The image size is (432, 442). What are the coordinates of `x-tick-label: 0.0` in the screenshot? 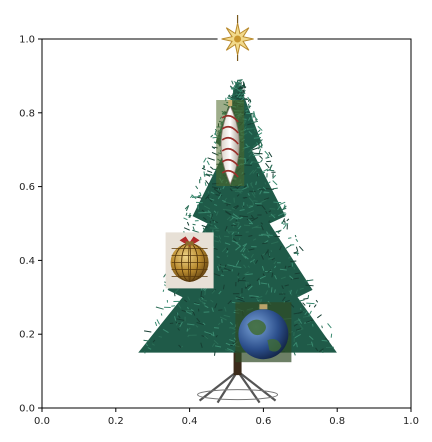 It's located at (42, 421).